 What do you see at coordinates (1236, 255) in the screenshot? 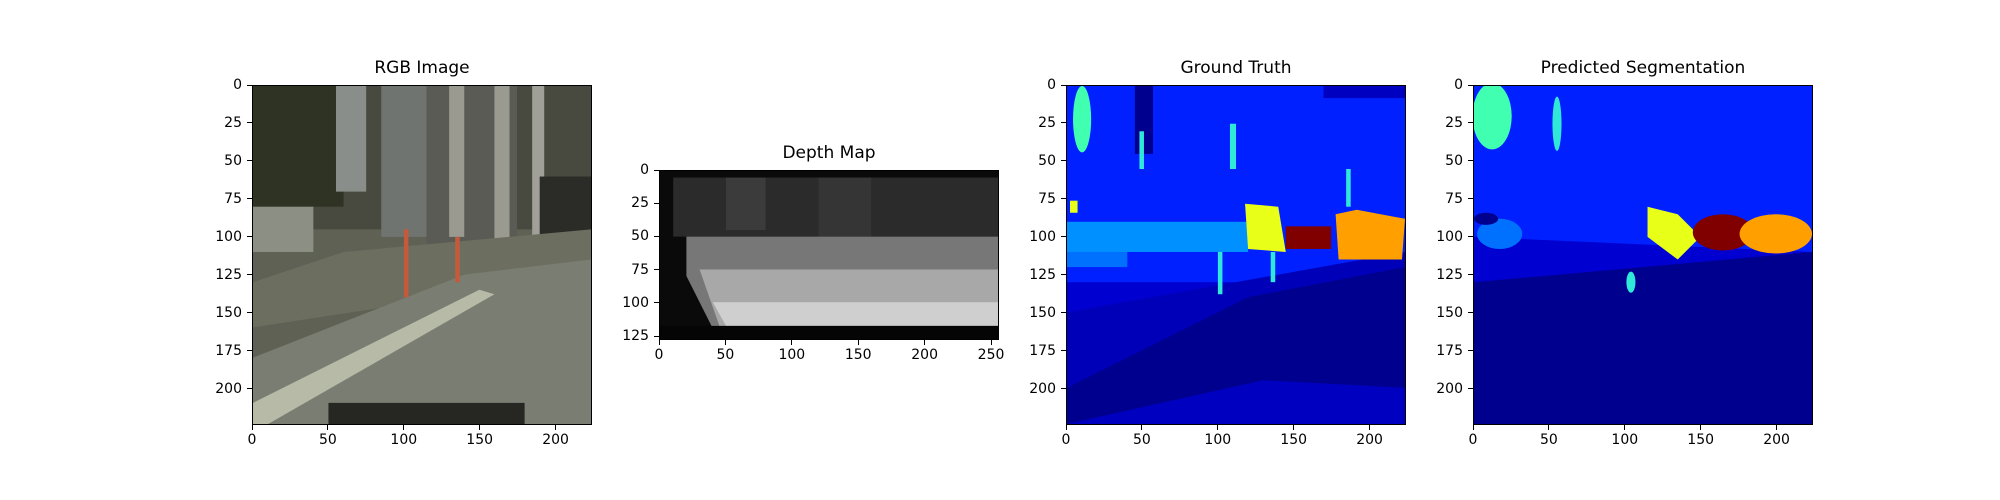
I see `ground-truth-mask` at bounding box center [1236, 255].